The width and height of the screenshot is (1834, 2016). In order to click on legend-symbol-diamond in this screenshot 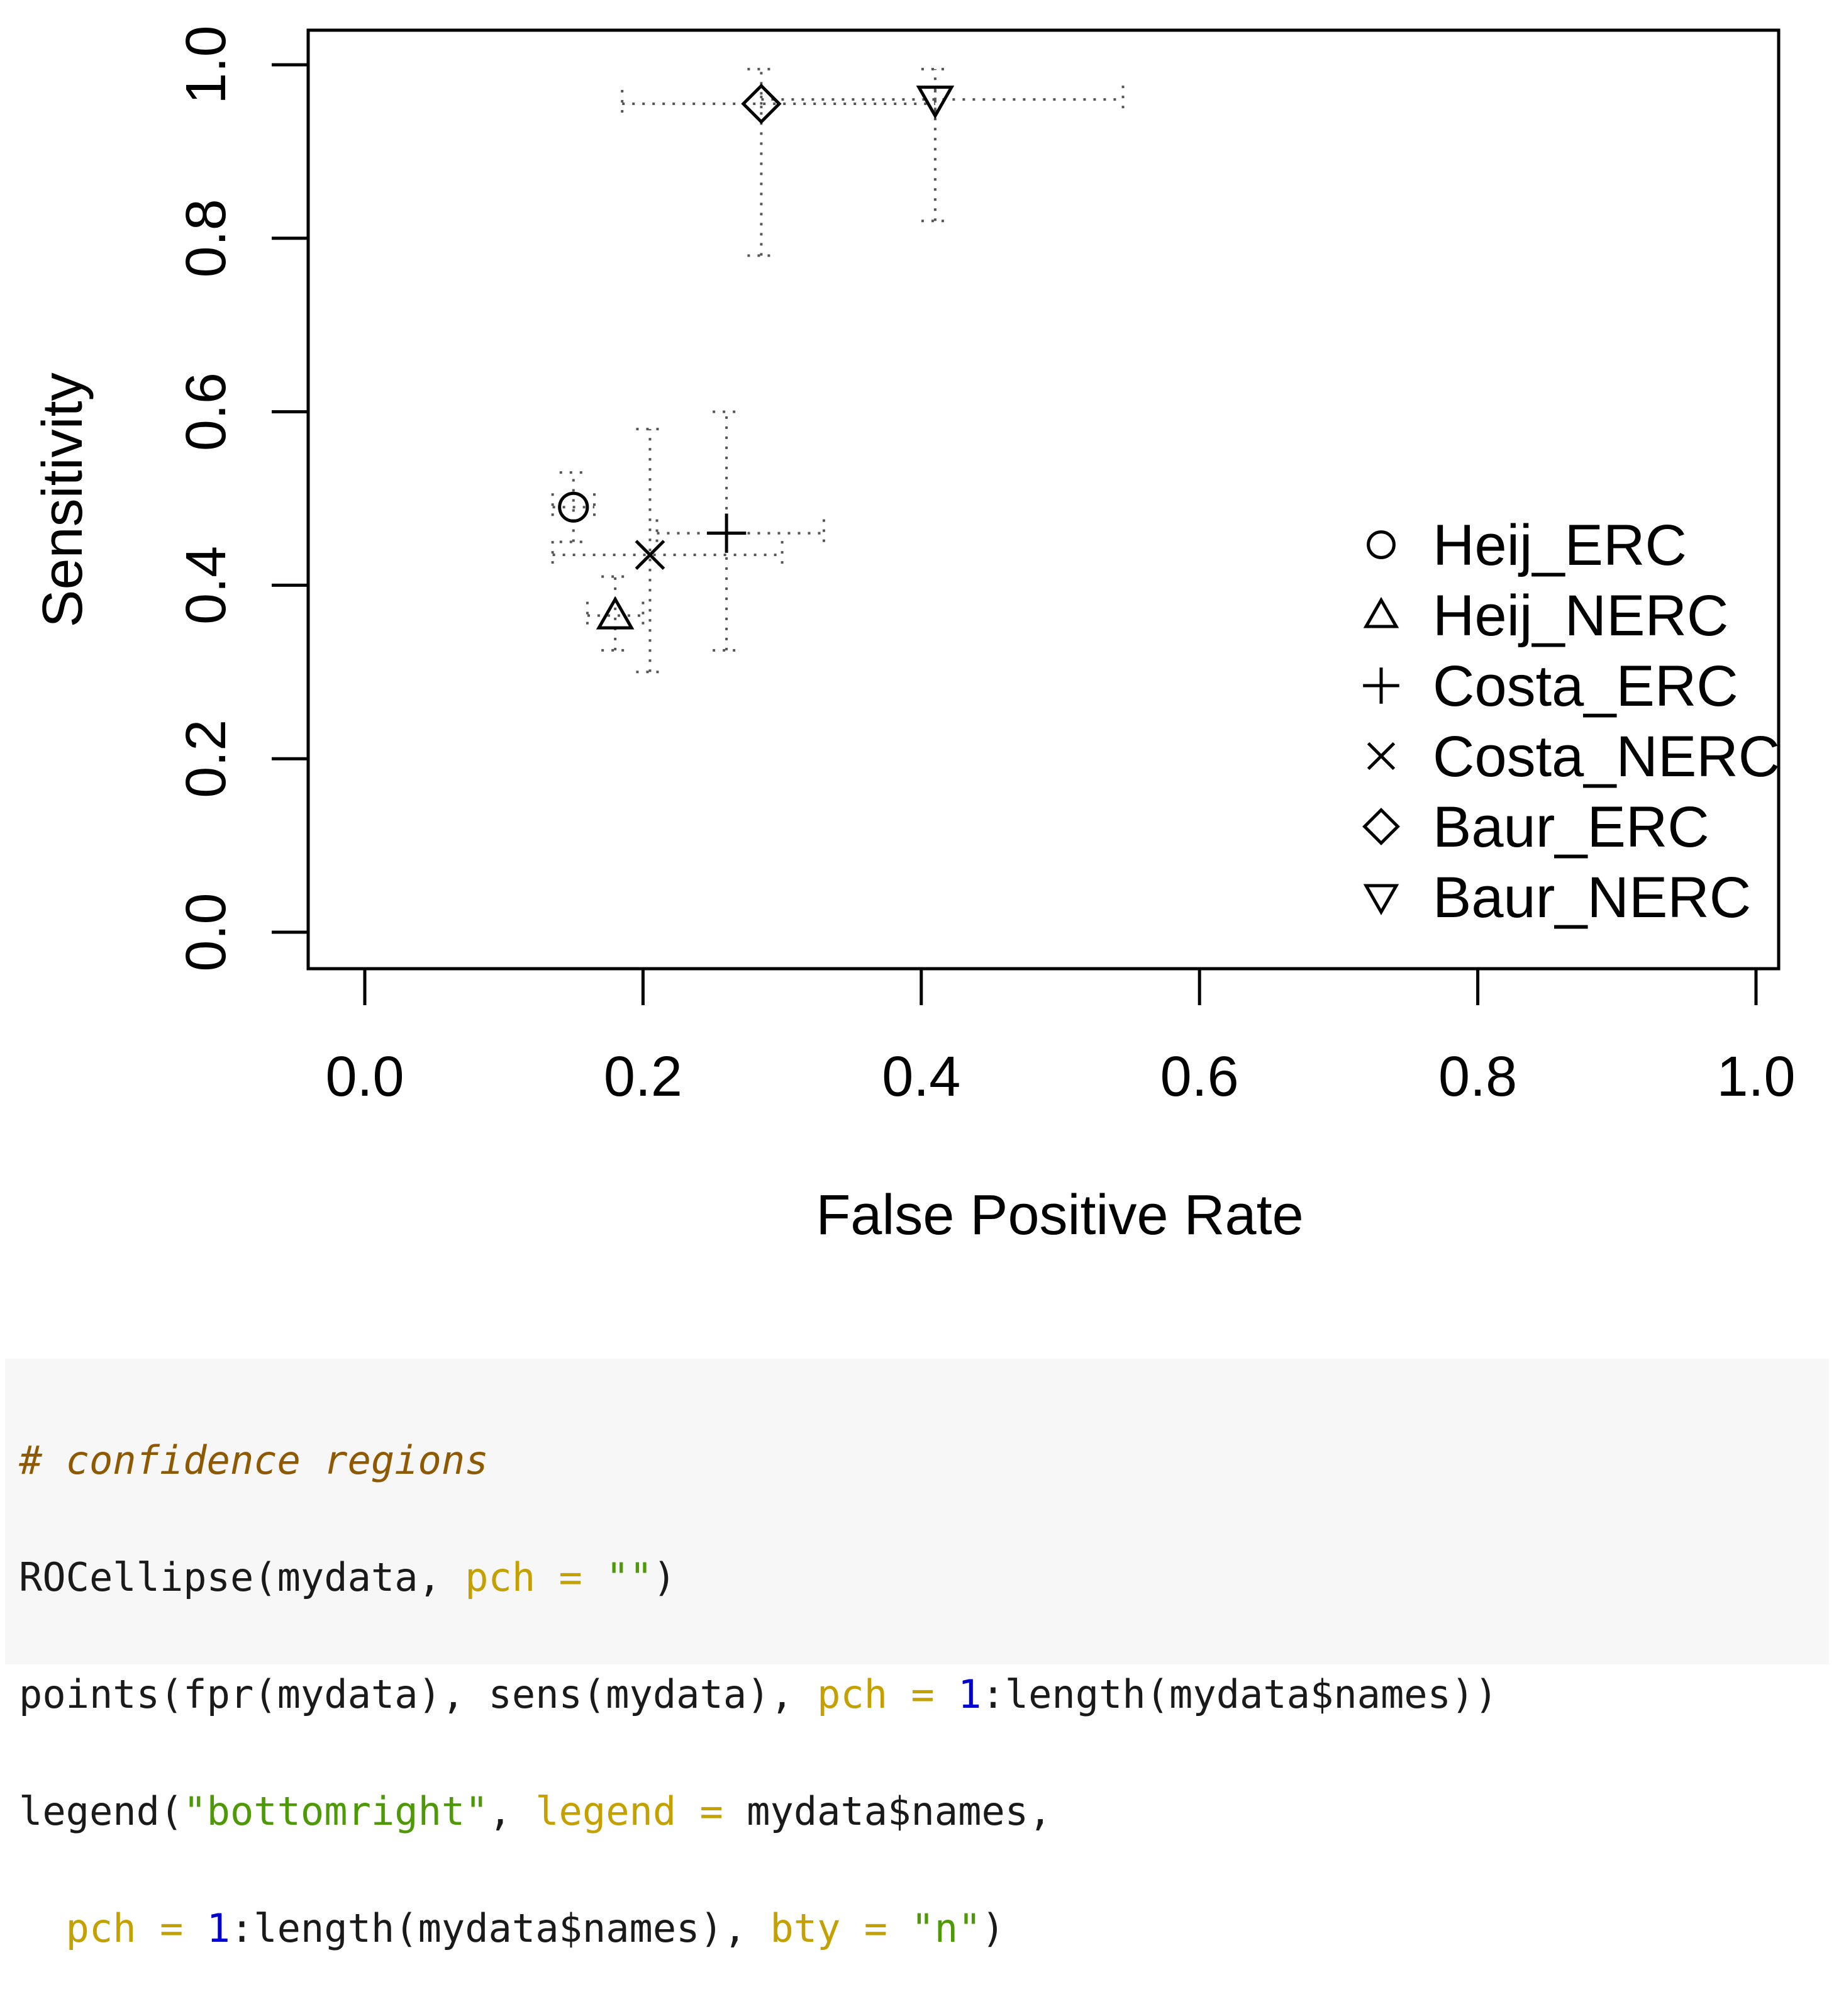, I will do `click(1381, 826)`.